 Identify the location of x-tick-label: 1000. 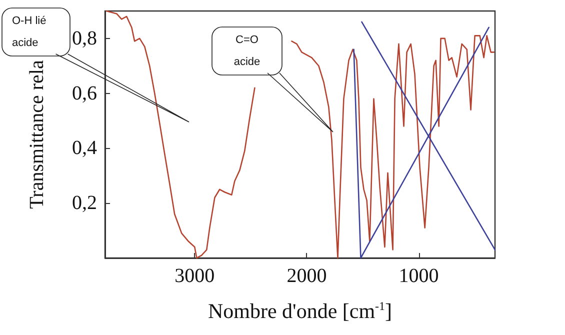
(418, 276).